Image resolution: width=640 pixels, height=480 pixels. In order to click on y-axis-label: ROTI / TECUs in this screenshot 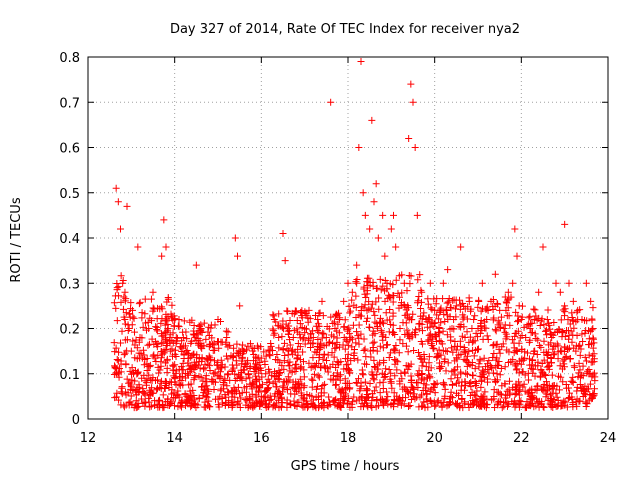, I will do `click(16, 239)`.